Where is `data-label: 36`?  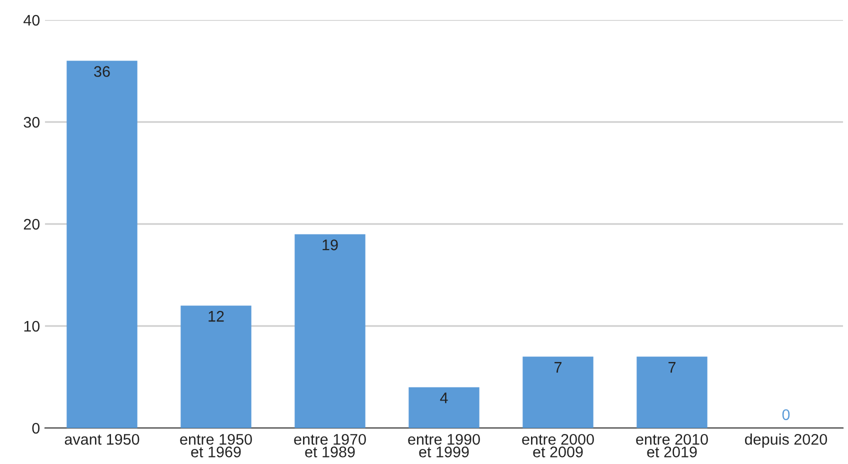 data-label: 36 is located at coordinates (102, 71).